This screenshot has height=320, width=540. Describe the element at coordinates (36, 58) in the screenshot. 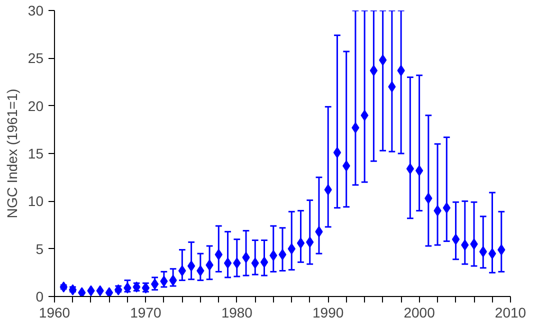

I see `y-tick-label: 25` at that location.